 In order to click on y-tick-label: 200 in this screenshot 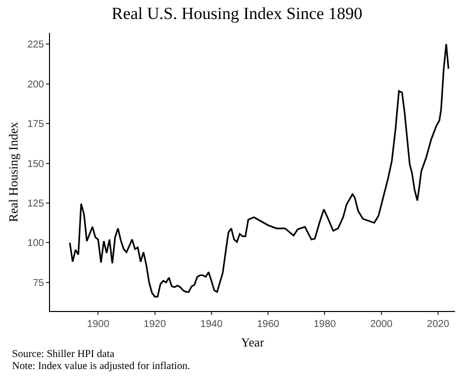, I will do `click(35, 84)`.